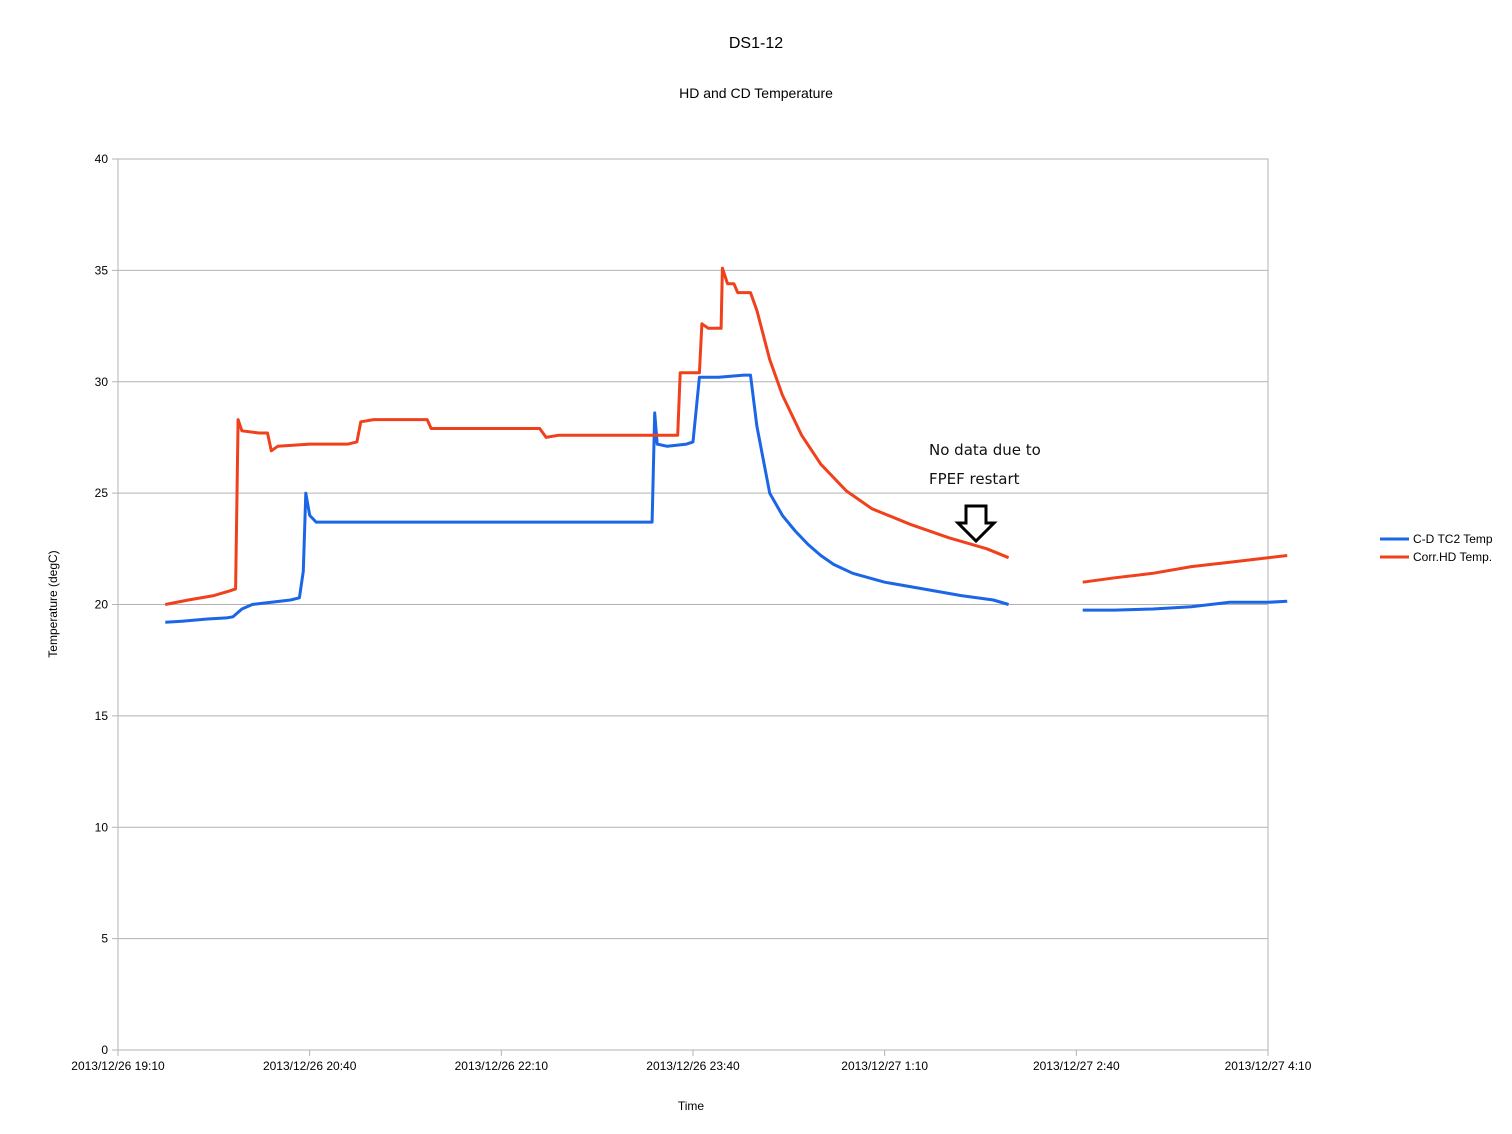  Describe the element at coordinates (691, 1106) in the screenshot. I see `x-axis-label: Time` at that location.